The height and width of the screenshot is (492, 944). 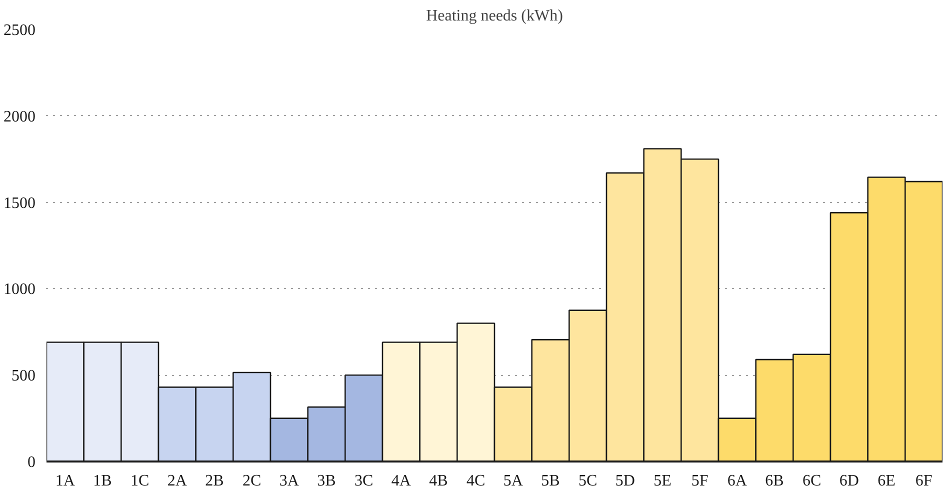 What do you see at coordinates (177, 481) in the screenshot?
I see `x-tick-label: 2A` at bounding box center [177, 481].